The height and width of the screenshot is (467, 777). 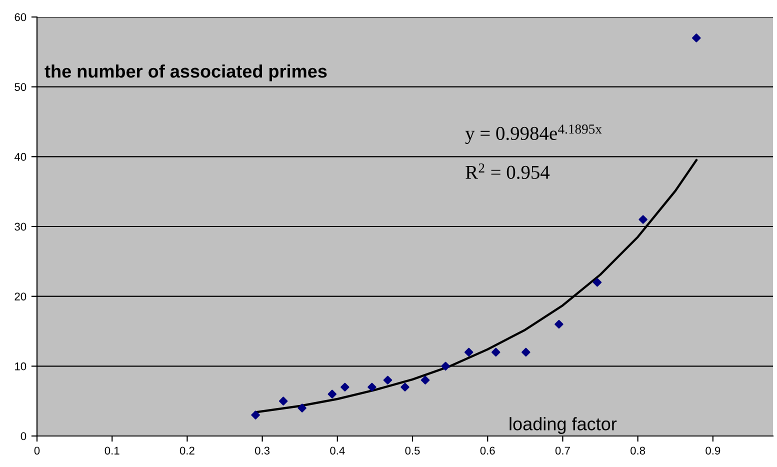 What do you see at coordinates (638, 450) in the screenshot?
I see `x-tick-label: 0.8` at bounding box center [638, 450].